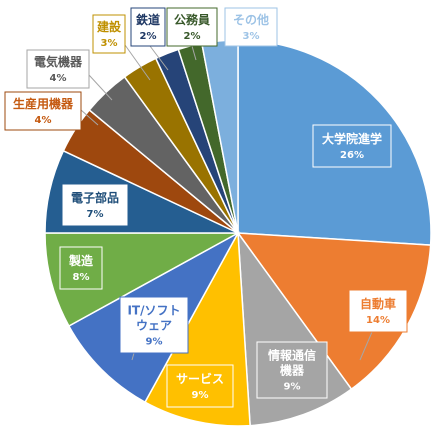  What do you see at coordinates (200, 378) in the screenshot?
I see `data-label-name: サービス` at bounding box center [200, 378].